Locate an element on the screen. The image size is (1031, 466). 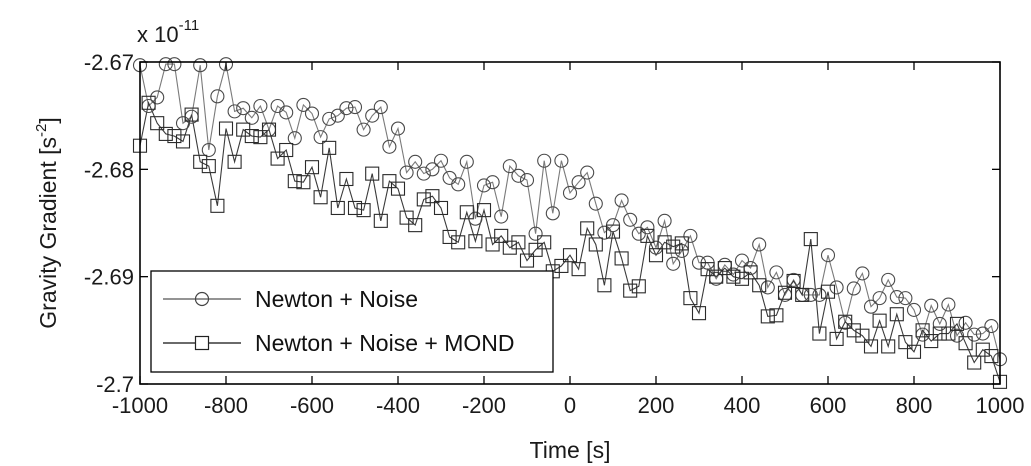
y-axis-label: Gravity Gradient [s-2] is located at coordinates (47, 222).